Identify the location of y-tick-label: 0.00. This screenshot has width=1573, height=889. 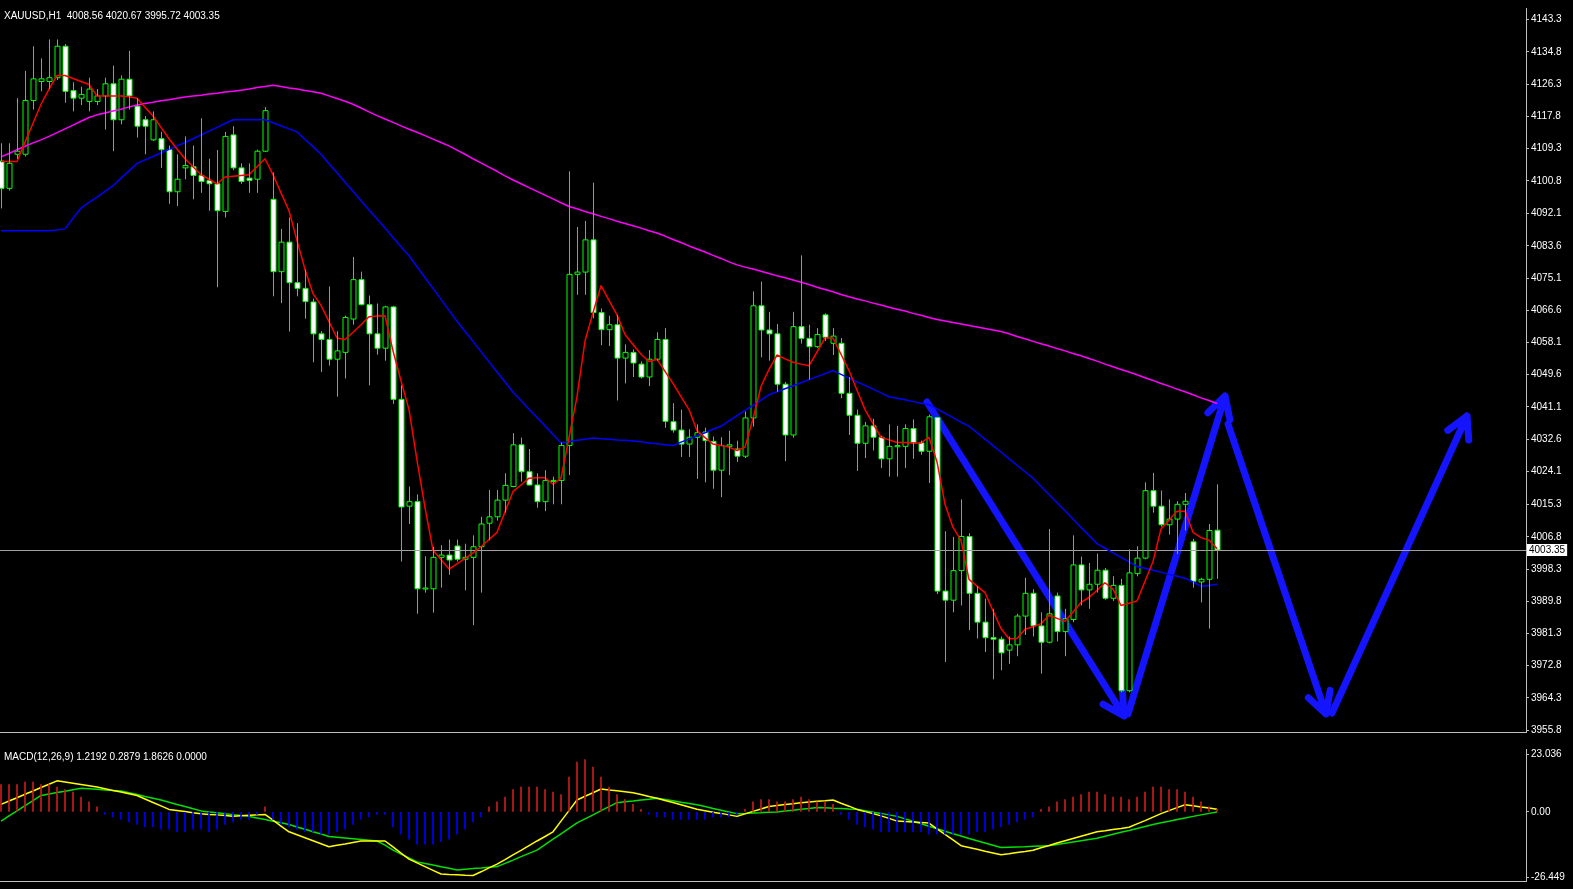
(1541, 811).